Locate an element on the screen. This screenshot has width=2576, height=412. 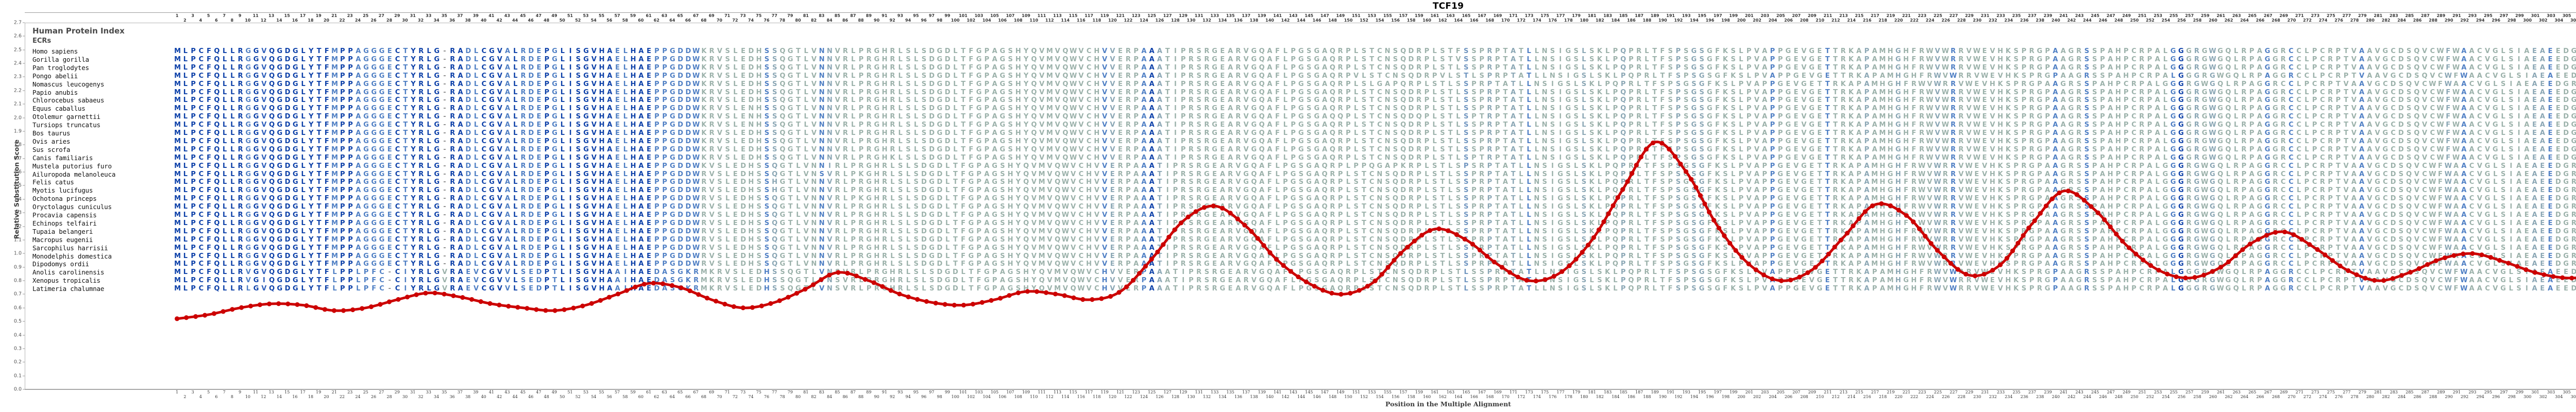
species-label: Monodelphis domestica is located at coordinates (72, 256).